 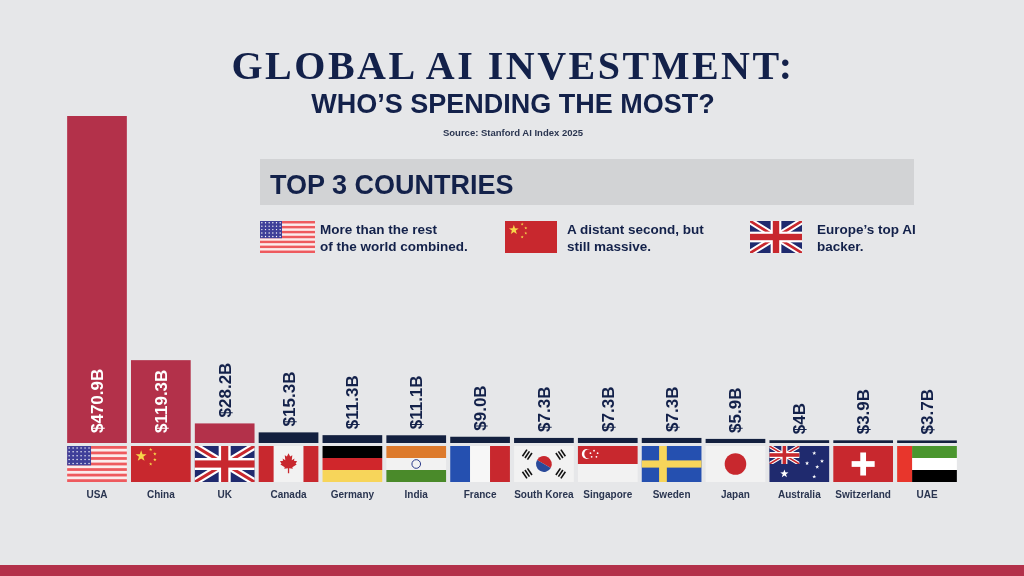 What do you see at coordinates (799, 494) in the screenshot?
I see `x-tick-label: Australia` at bounding box center [799, 494].